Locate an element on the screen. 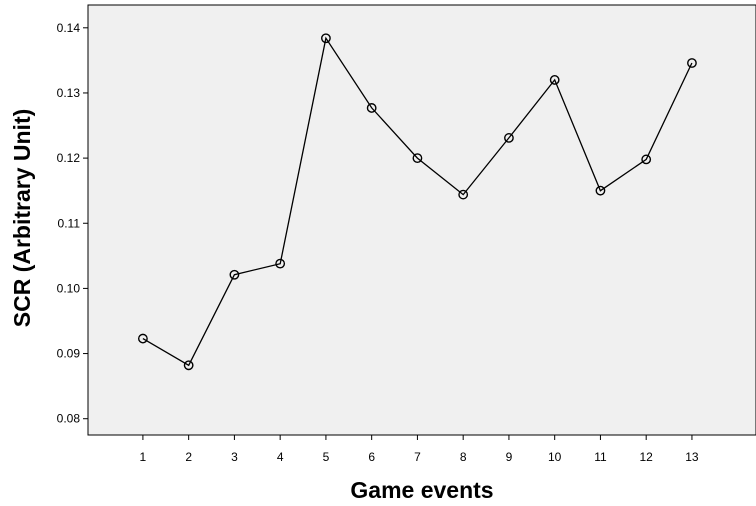 The width and height of the screenshot is (756, 506). x-tick-label: 6 is located at coordinates (371, 457).